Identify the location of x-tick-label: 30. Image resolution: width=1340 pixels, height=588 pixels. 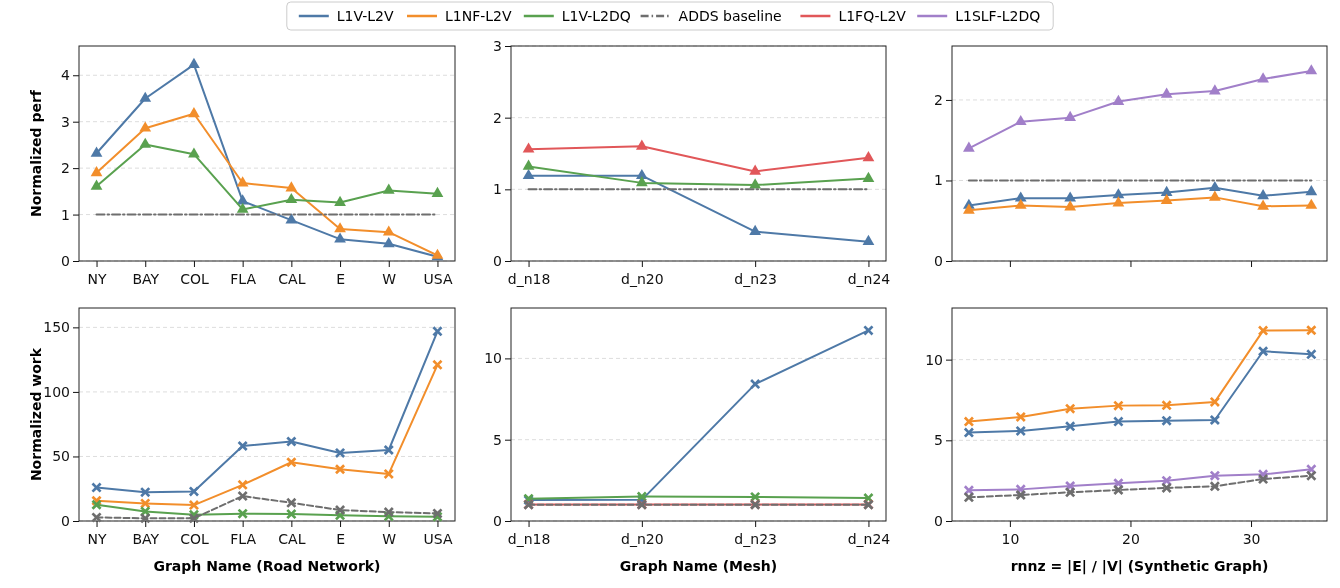
(1251, 539).